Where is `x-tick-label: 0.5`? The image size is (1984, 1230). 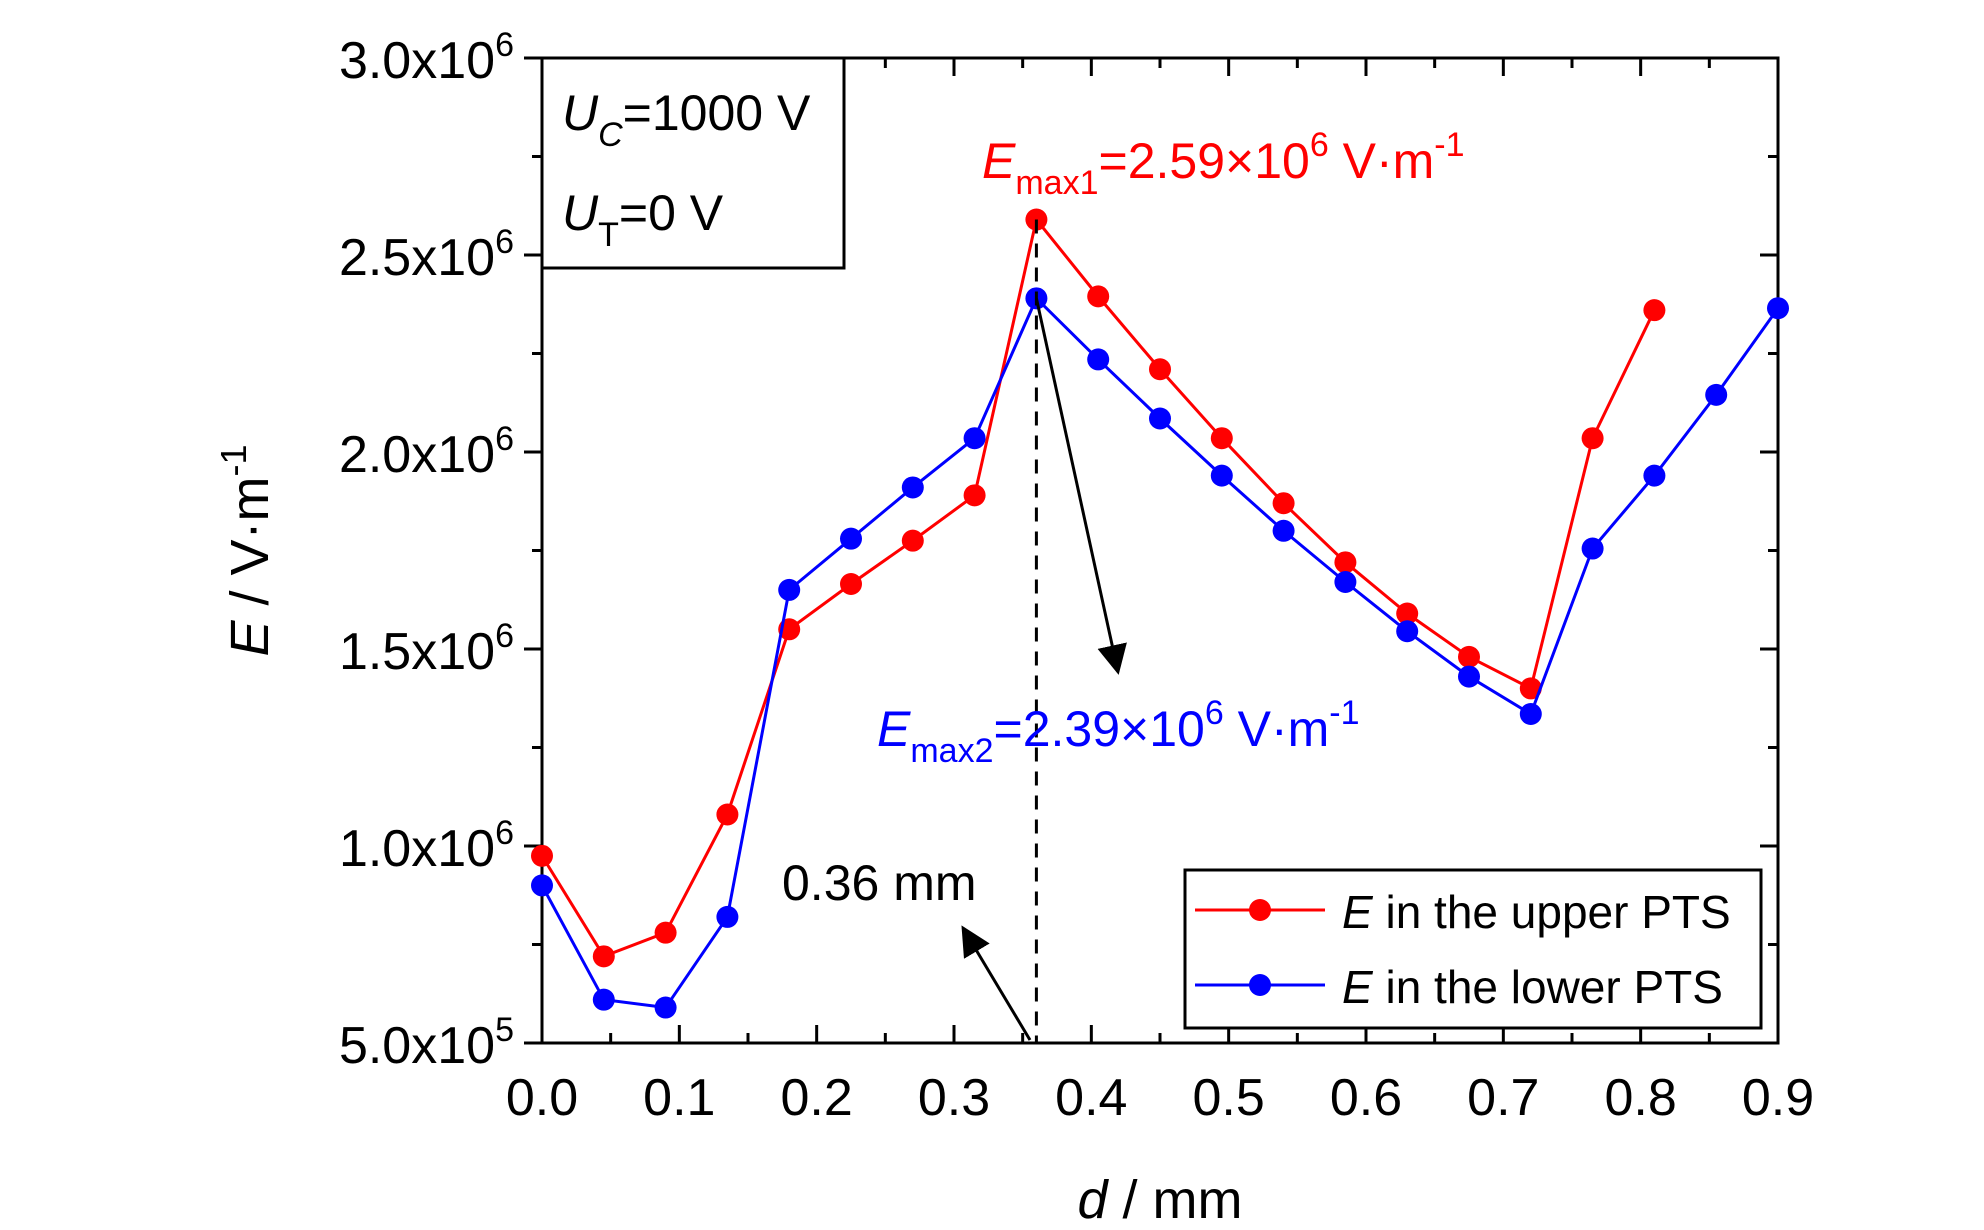
x-tick-label: 0.5 is located at coordinates (1229, 1098).